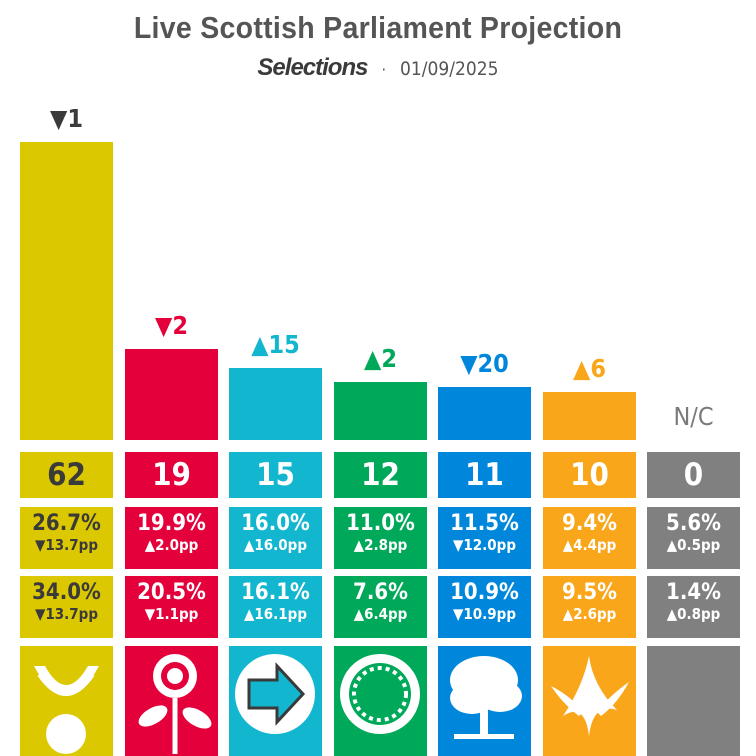 The image size is (756, 756). I want to click on snp-logo-icon, so click(66, 701).